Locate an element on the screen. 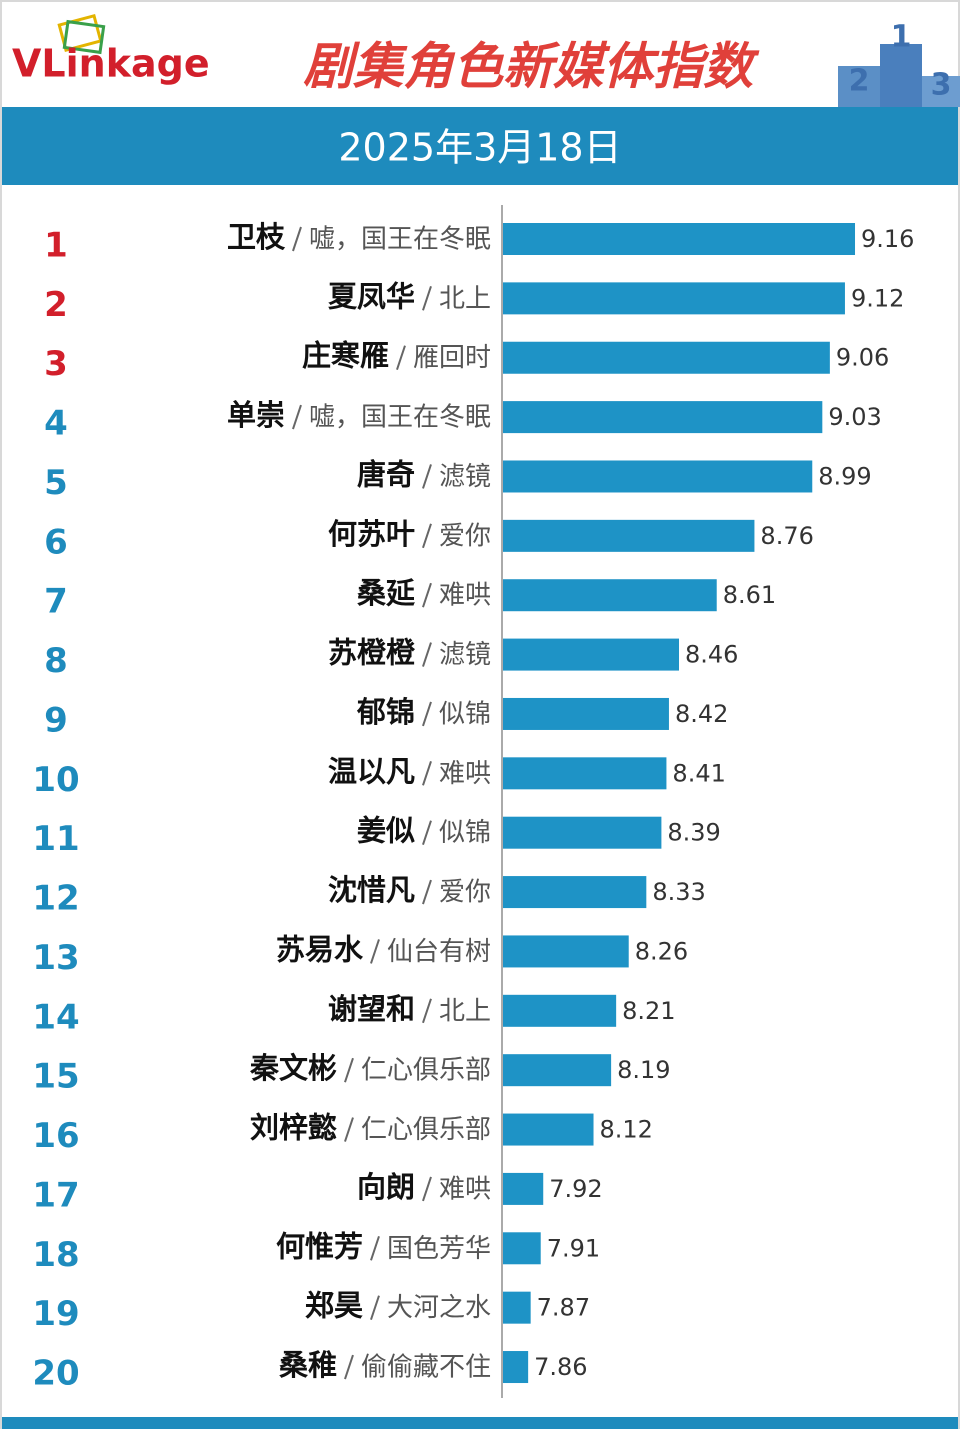  value-label: 7.91 is located at coordinates (573, 1248).